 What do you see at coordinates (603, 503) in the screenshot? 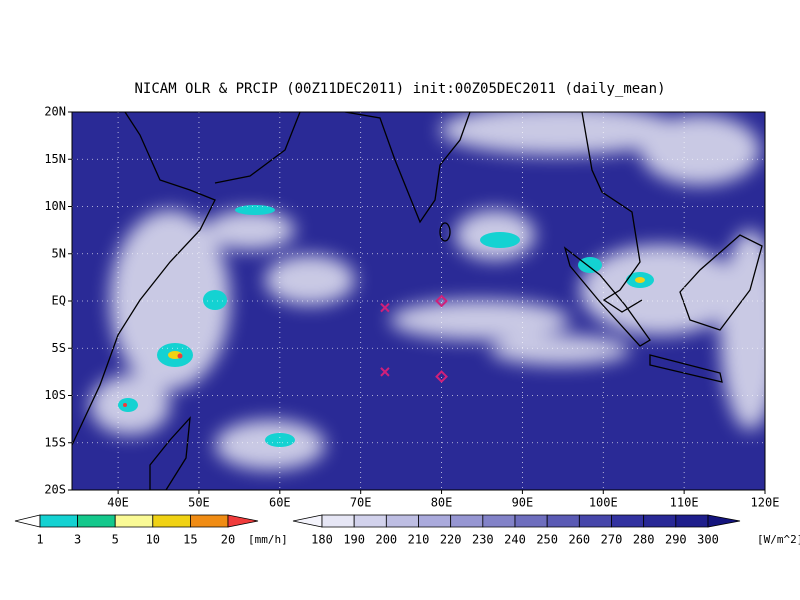
I see `x-tick-label: 100E` at bounding box center [603, 503].